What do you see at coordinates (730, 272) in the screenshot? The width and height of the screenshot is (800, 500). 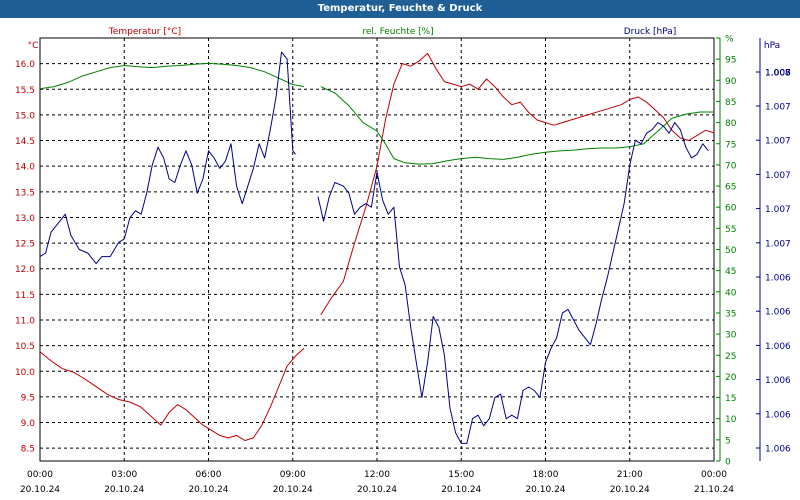 I see `humidity-tick-label: 45` at bounding box center [730, 272].